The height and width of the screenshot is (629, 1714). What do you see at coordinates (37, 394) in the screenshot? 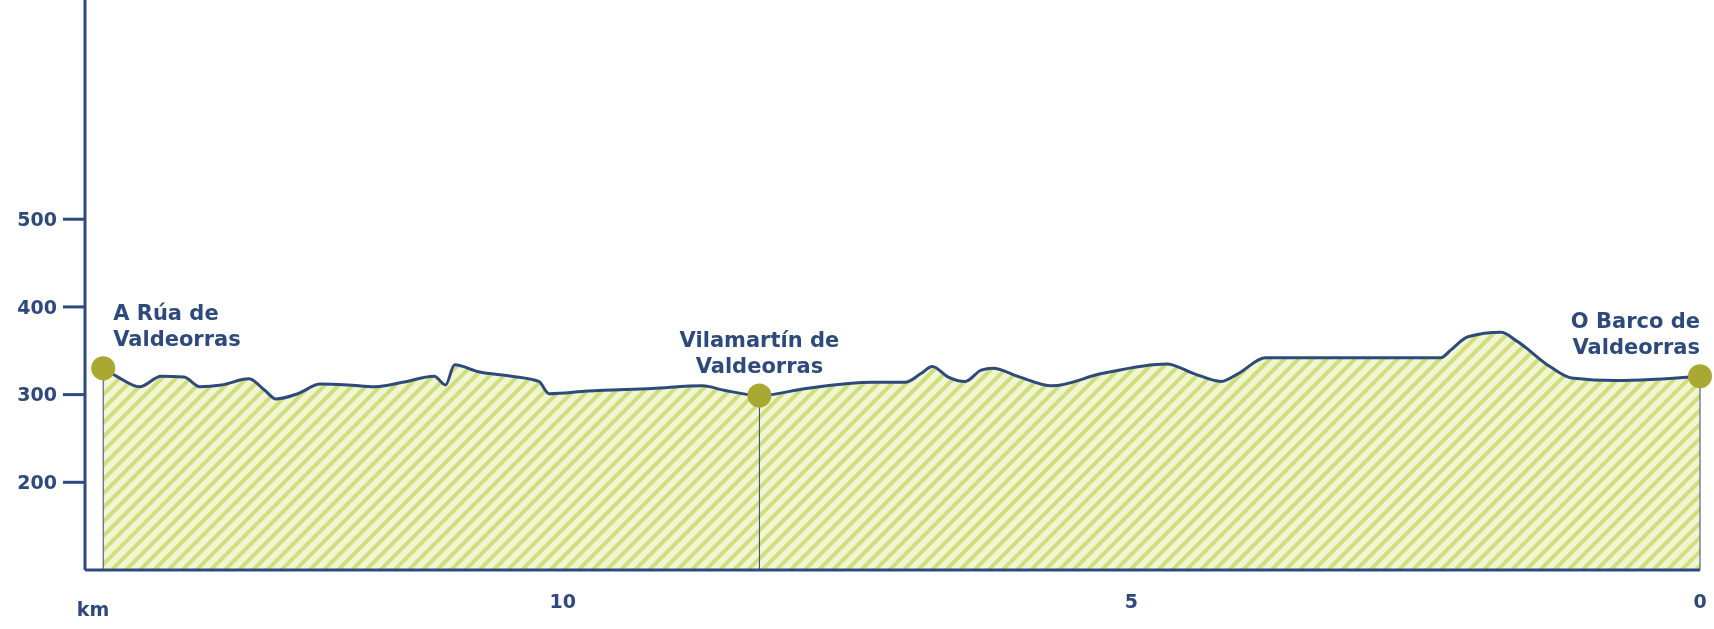
I see `y-tick-label: 300` at bounding box center [37, 394].